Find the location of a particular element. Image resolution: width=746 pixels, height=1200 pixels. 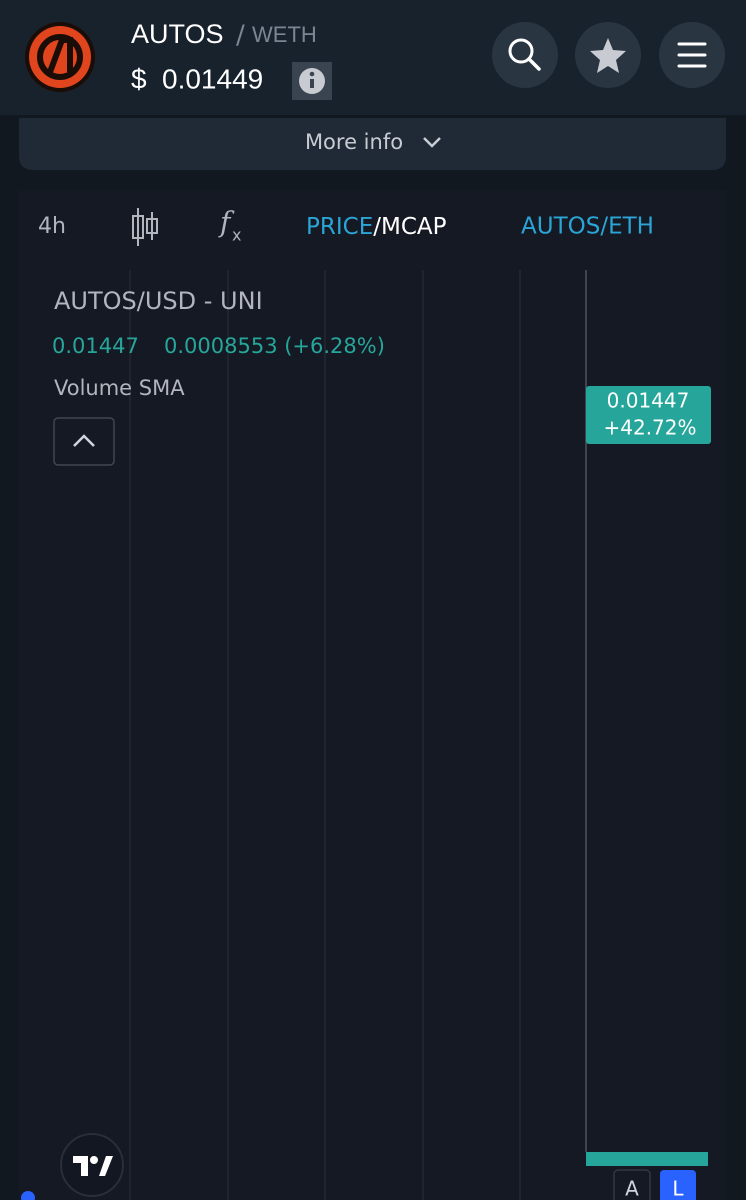

auto-scale-button: A is located at coordinates (632, 1184).